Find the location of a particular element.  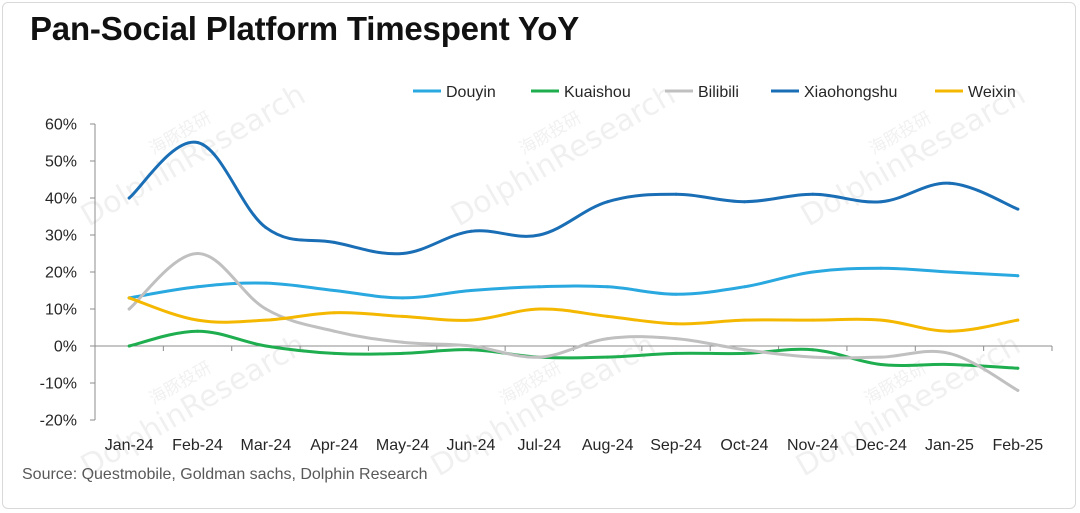

y-tick-label: 10% is located at coordinates (61, 310).